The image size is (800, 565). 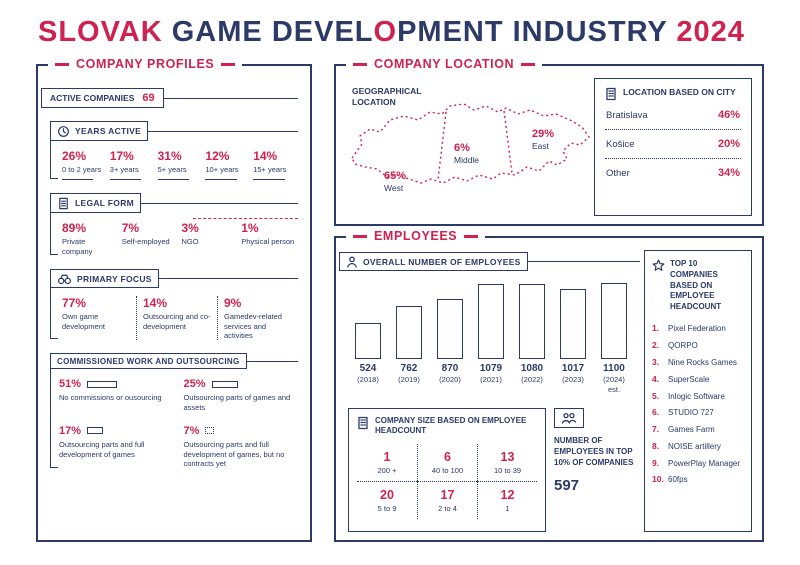 What do you see at coordinates (656, 361) in the screenshot?
I see `company-rank: 3.` at bounding box center [656, 361].